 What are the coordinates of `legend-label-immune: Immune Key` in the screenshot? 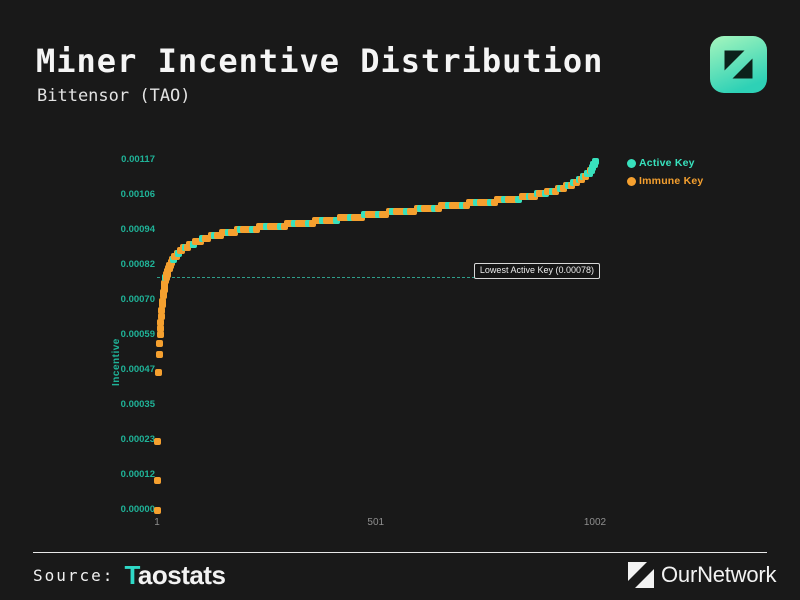 It's located at (671, 181).